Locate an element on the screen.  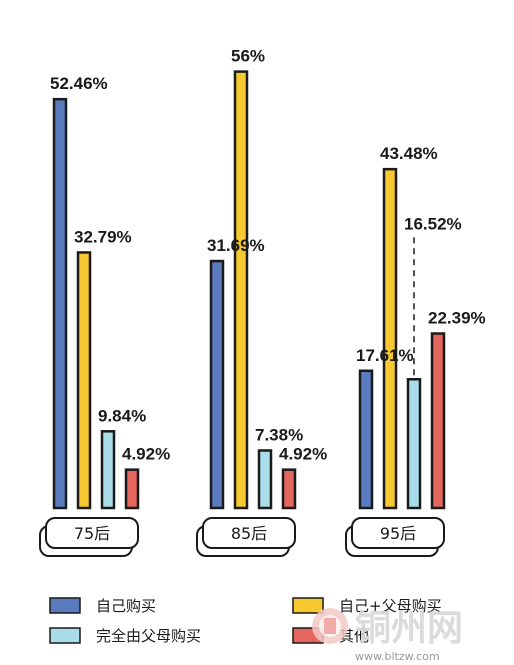
legend-label-2: 自己+父母购买 is located at coordinates (390, 606).